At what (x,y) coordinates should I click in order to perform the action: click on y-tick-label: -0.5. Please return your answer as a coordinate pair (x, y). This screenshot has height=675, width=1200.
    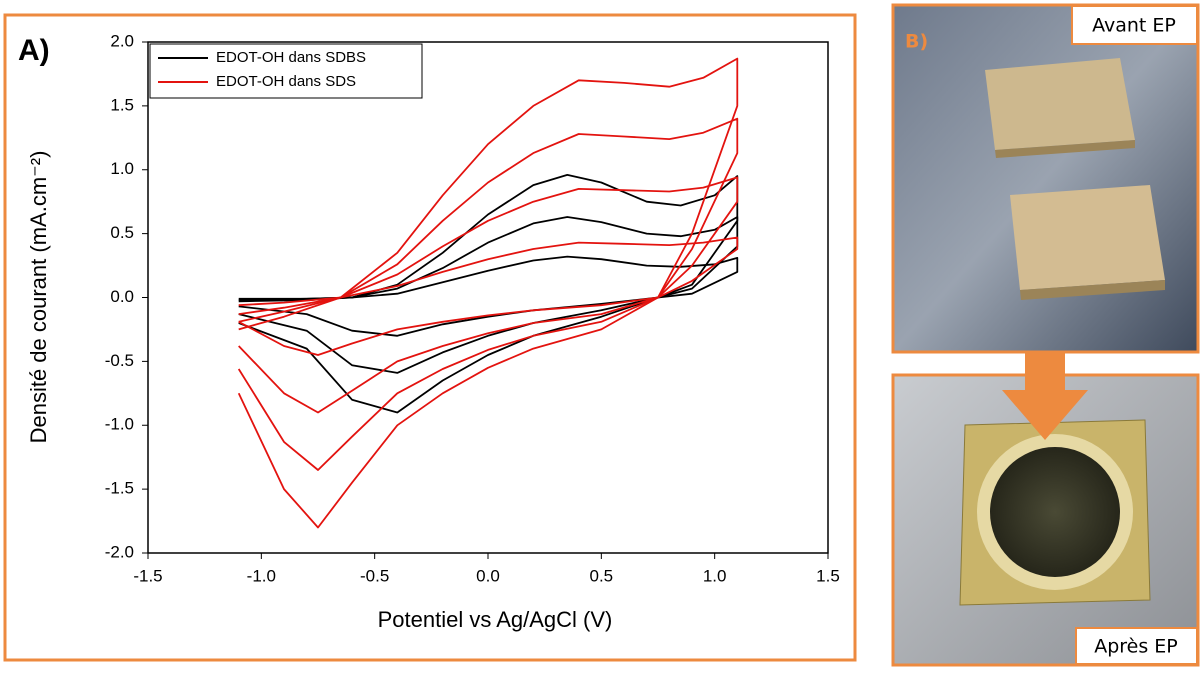
    Looking at the image, I should click on (119, 360).